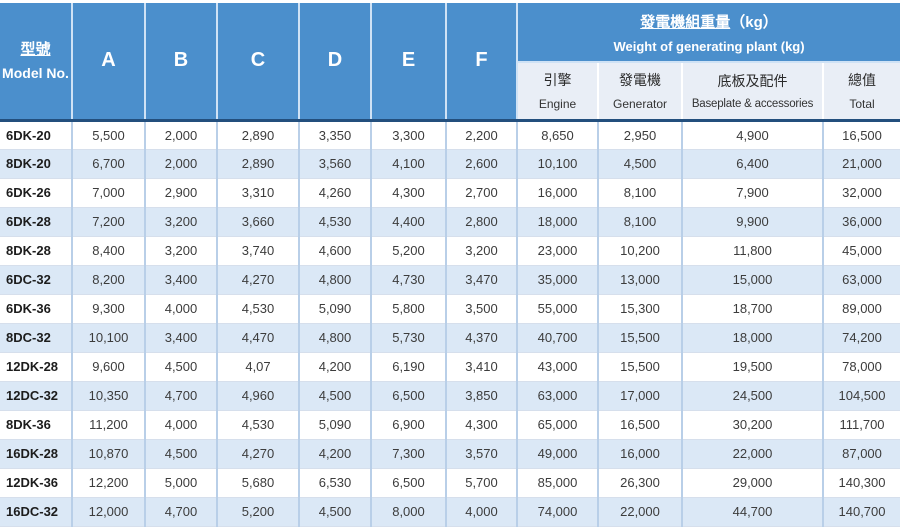 The height and width of the screenshot is (530, 900). I want to click on engine-weight-cell: 18,000, so click(558, 222).